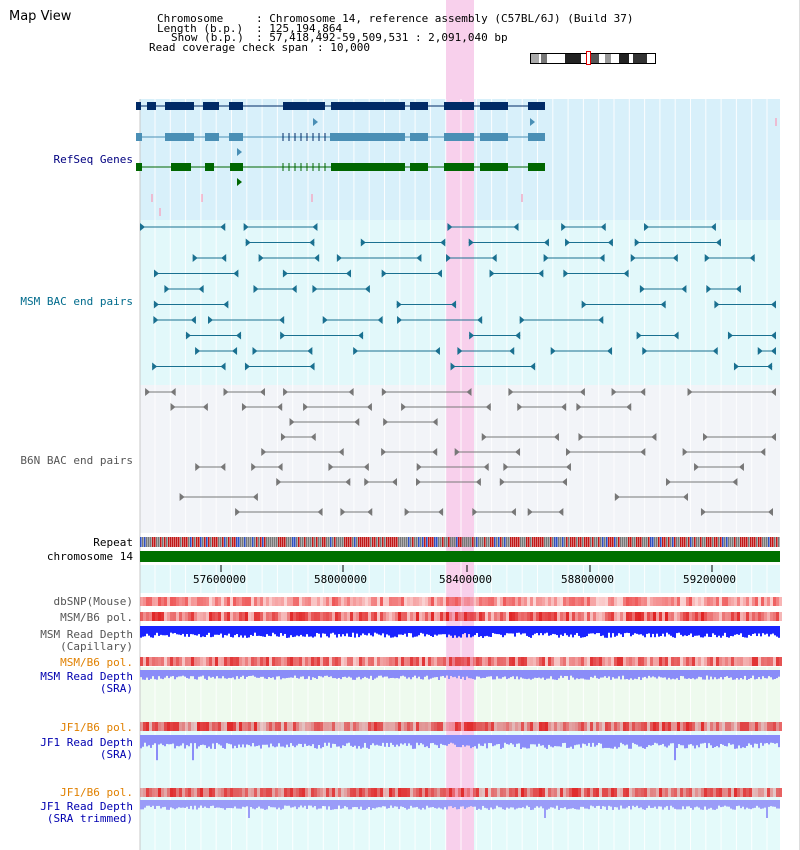 Image resolution: width=800 pixels, height=850 pixels. Describe the element at coordinates (593, 58) in the screenshot. I see `chromosome-ideogram` at that location.